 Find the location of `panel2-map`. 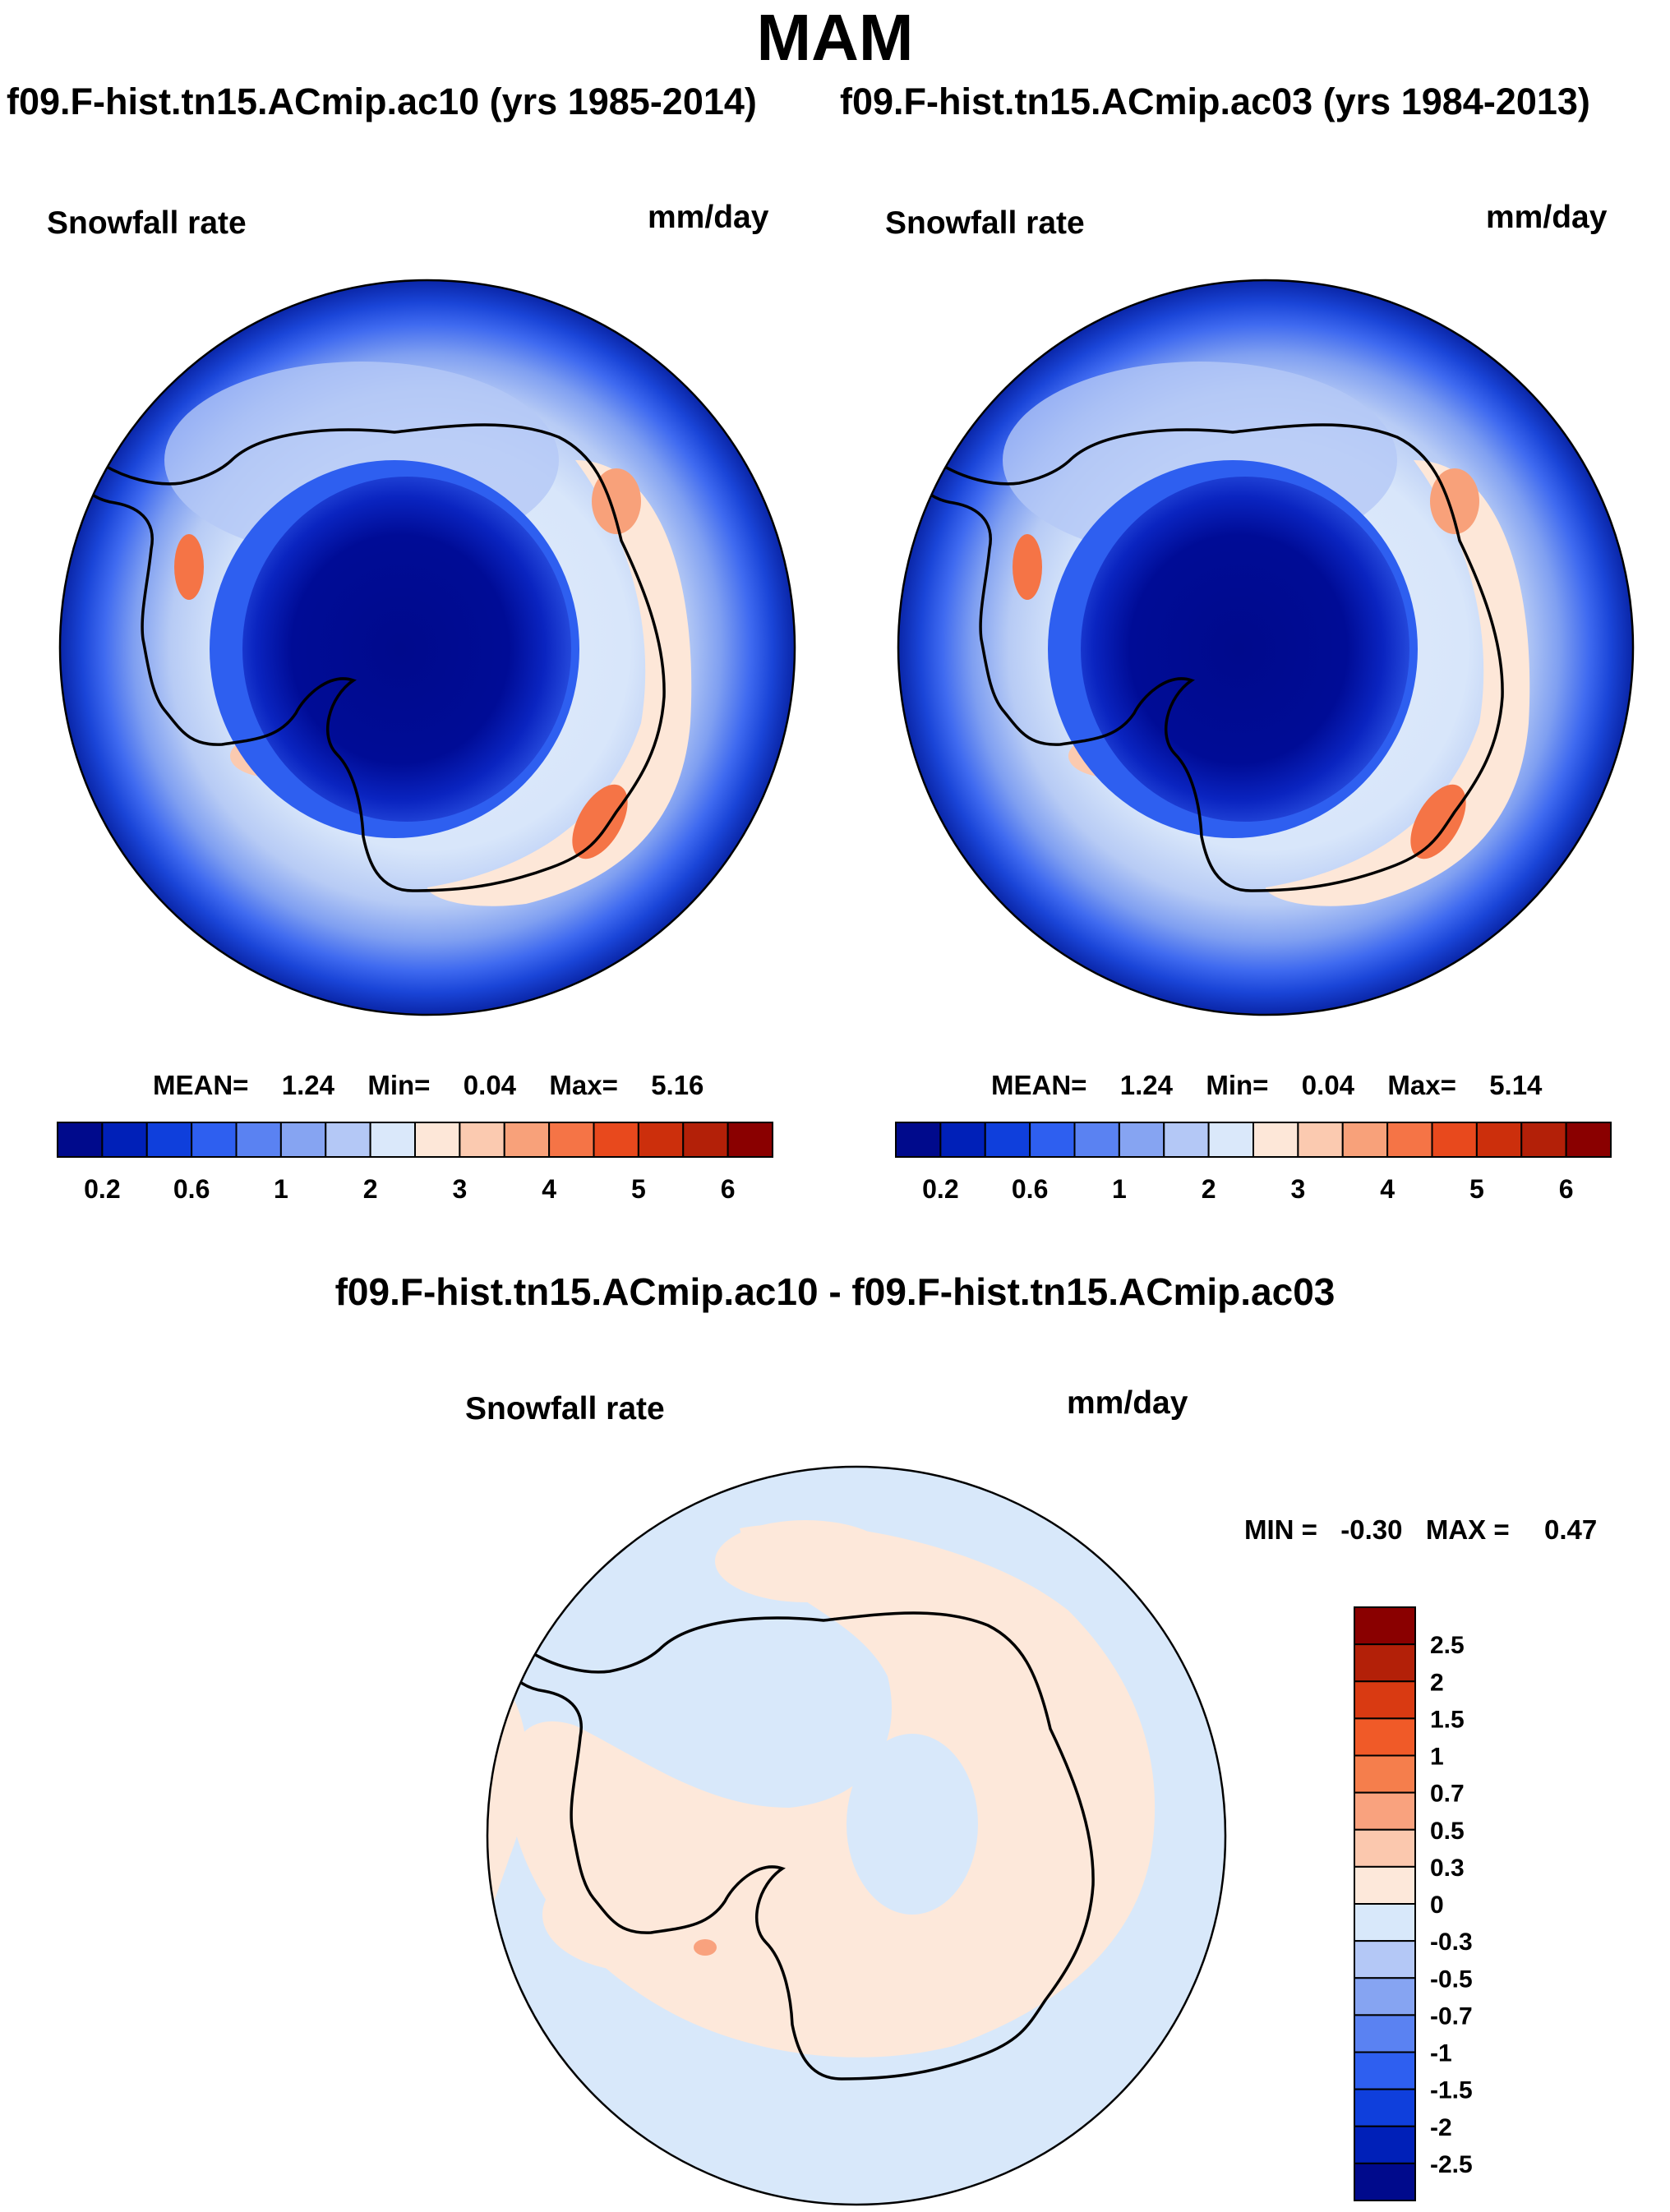

panel2-map is located at coordinates (1265, 648).